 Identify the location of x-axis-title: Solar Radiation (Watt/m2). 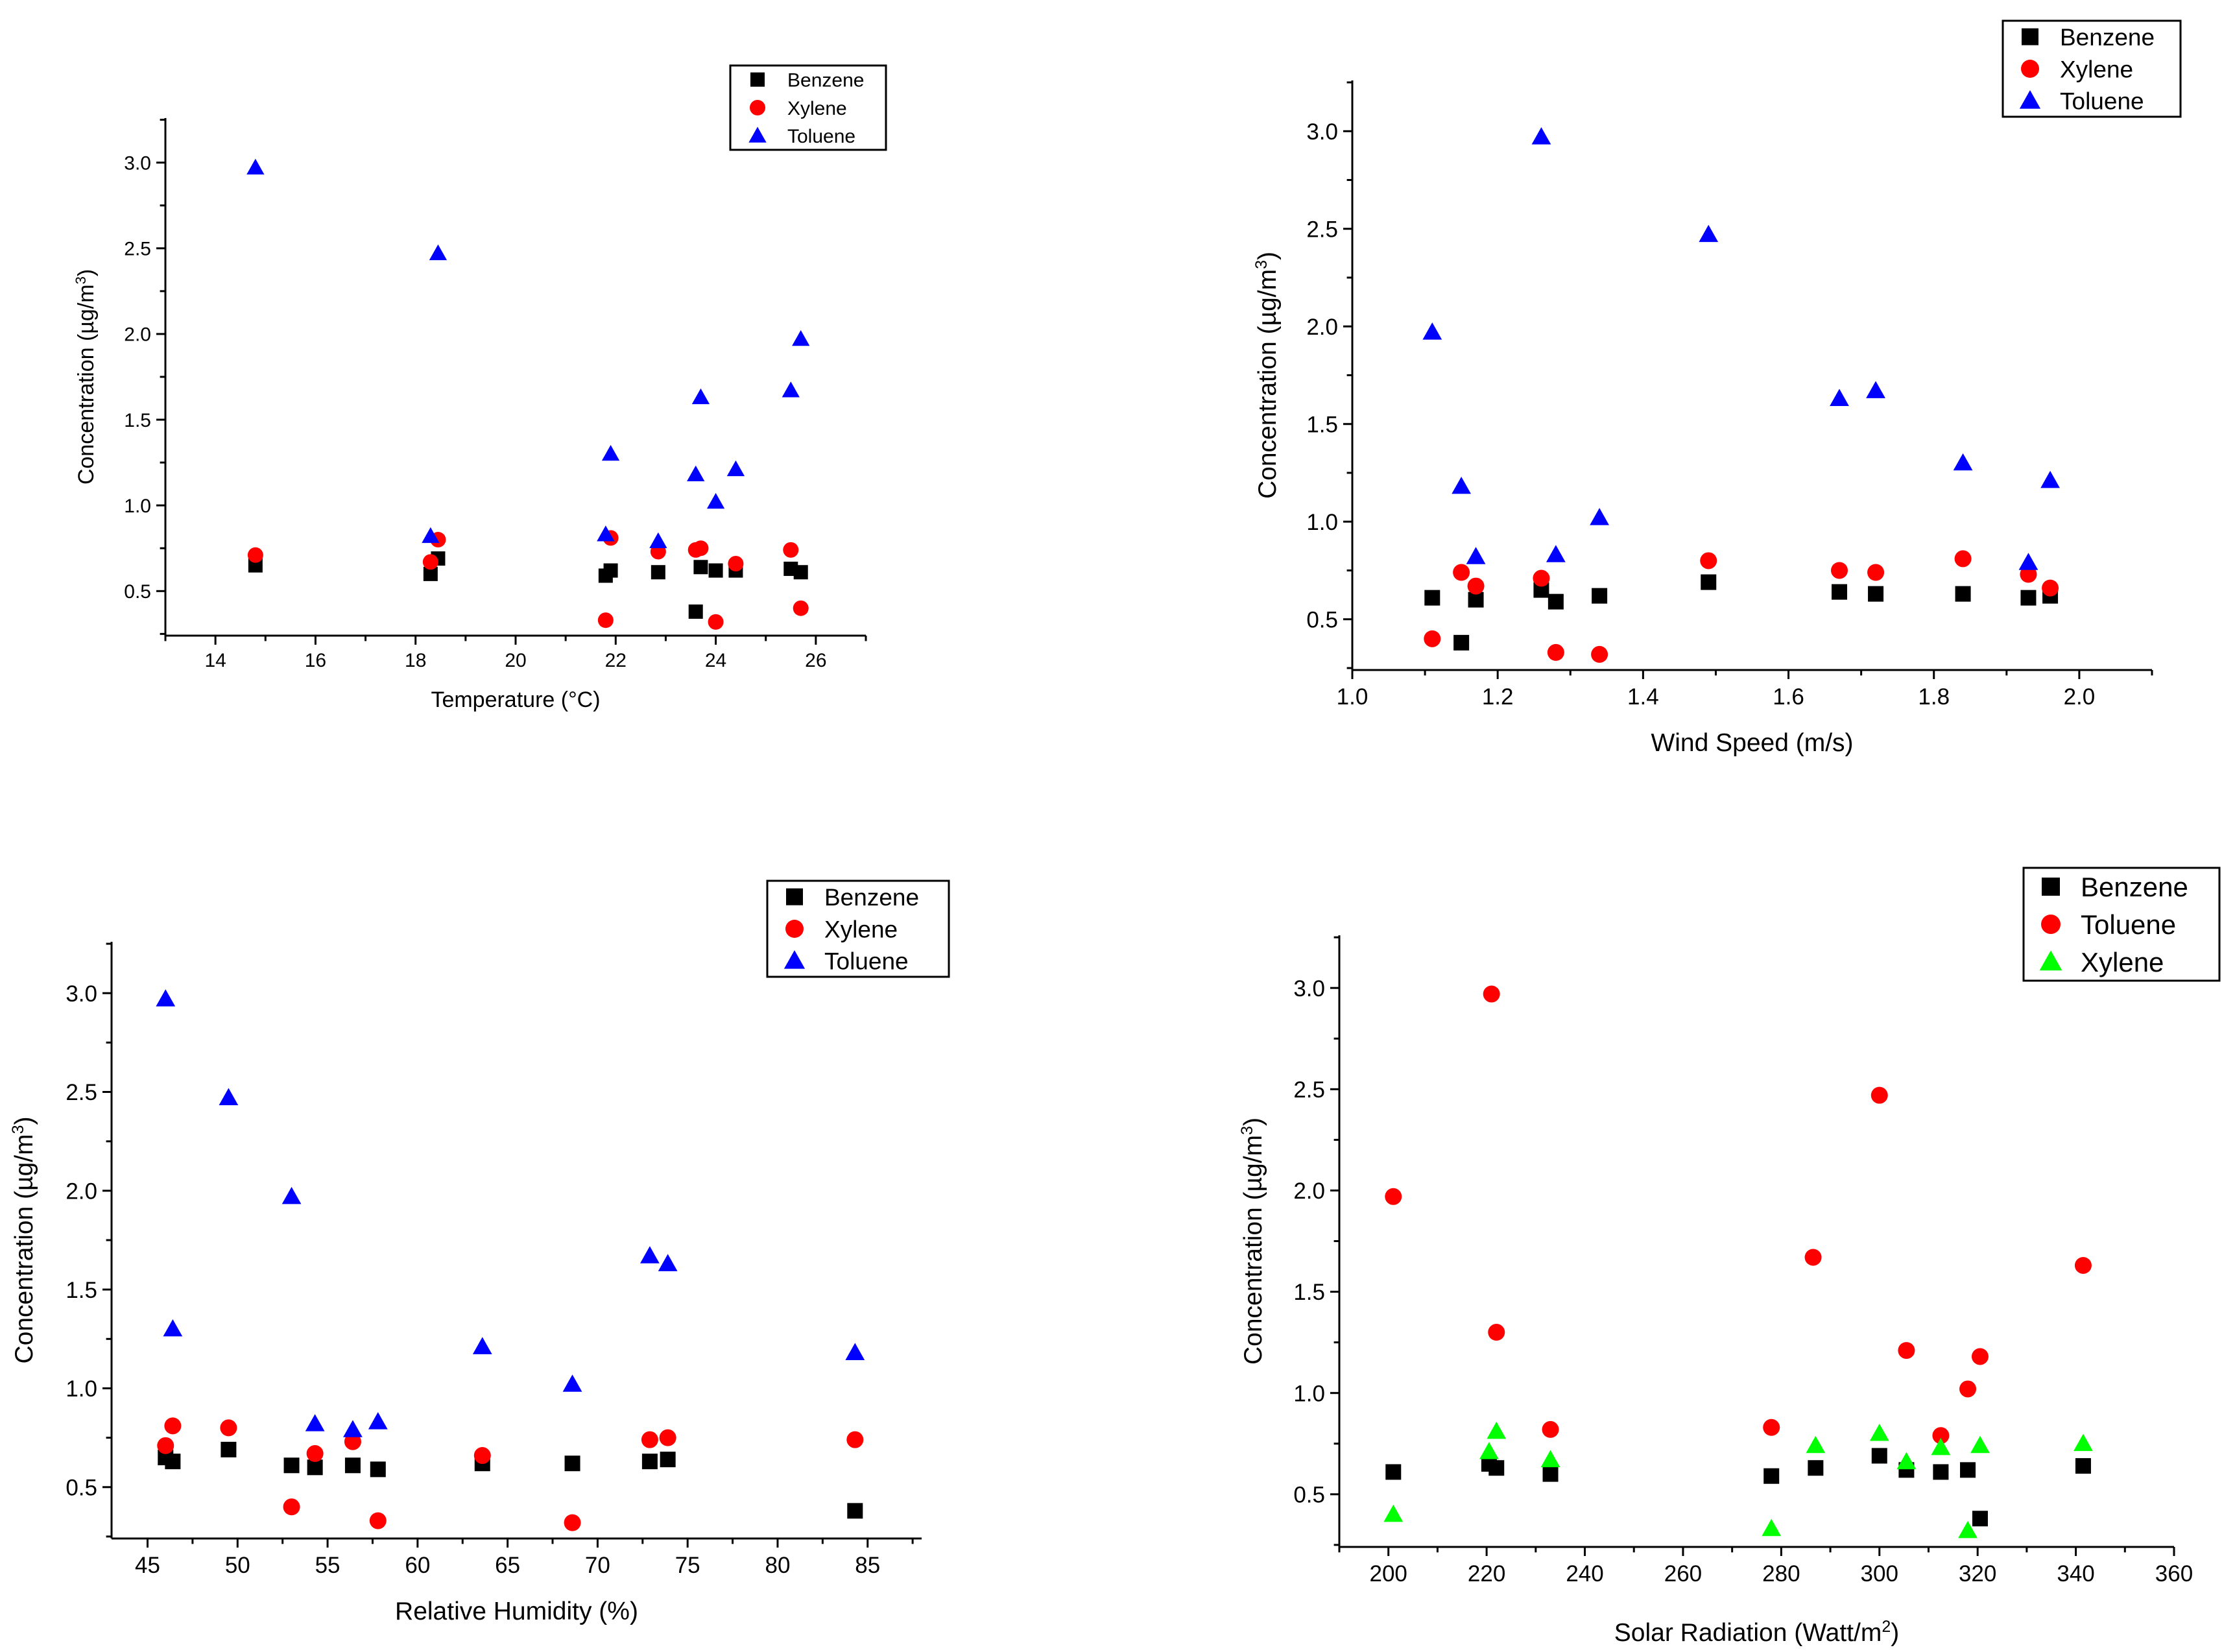
(1756, 1633).